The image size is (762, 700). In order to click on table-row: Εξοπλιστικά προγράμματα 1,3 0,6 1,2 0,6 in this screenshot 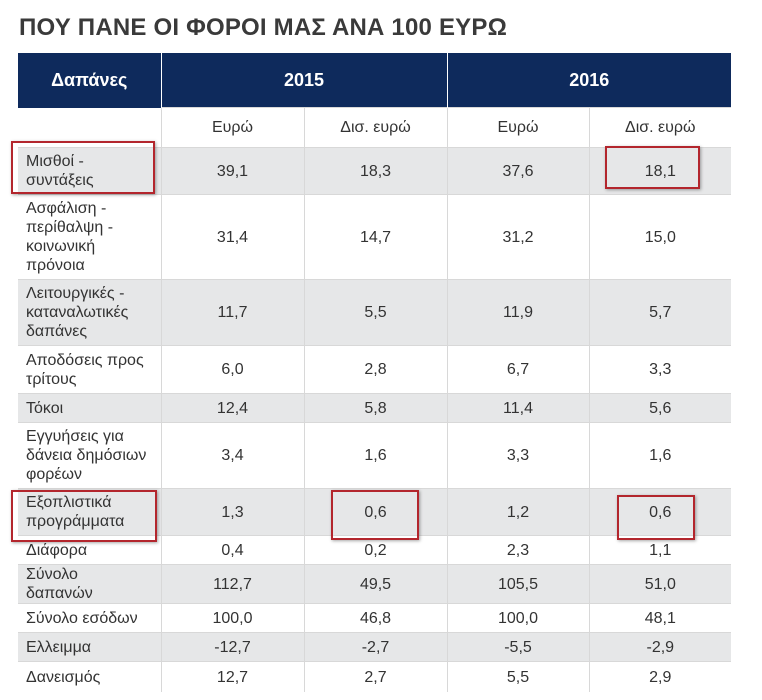, I will do `click(375, 512)`.